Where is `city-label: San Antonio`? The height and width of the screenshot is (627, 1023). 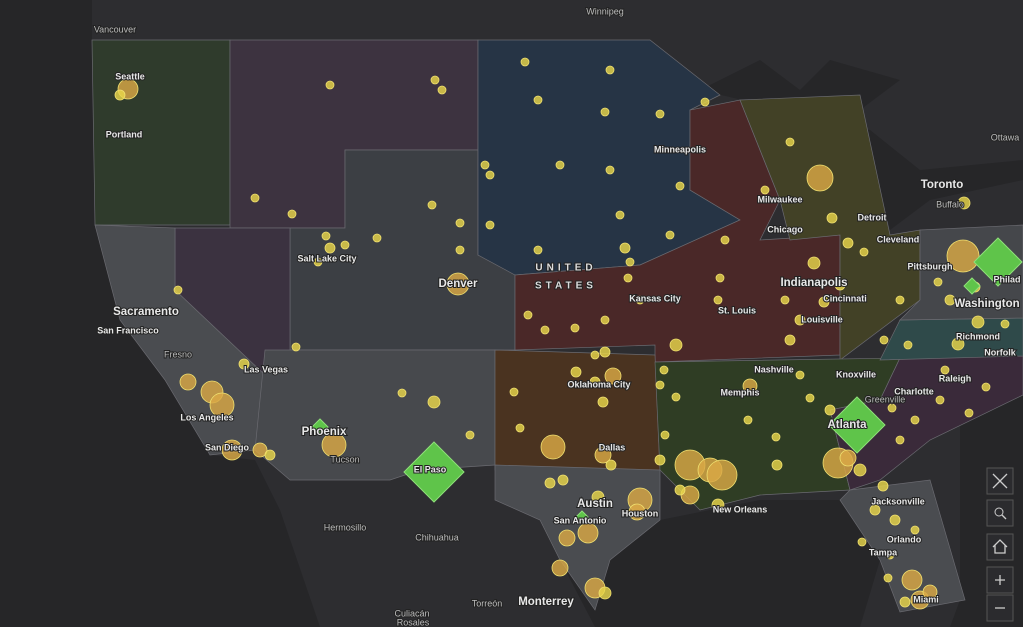 city-label: San Antonio is located at coordinates (580, 520).